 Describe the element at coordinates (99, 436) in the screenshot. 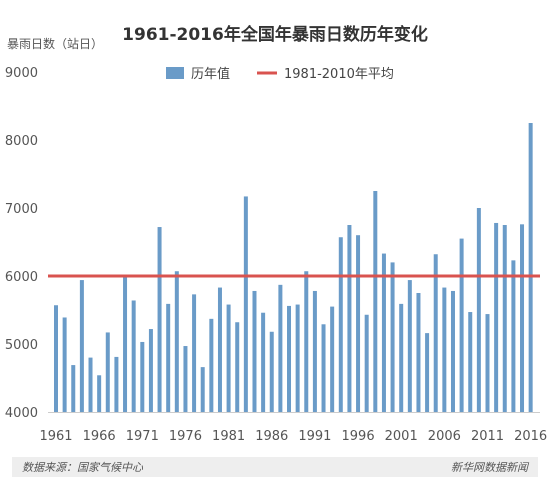

I see `x-tick-label: 1966` at that location.